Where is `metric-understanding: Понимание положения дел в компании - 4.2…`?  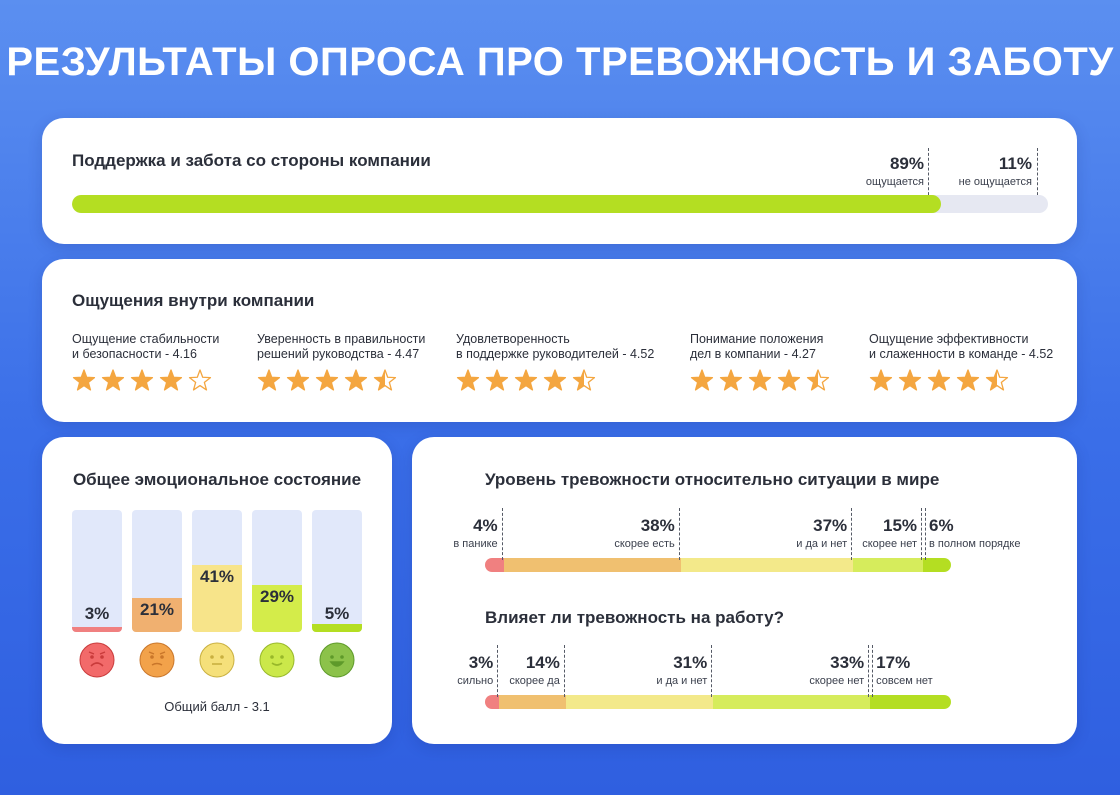
metric-understanding: Понимание положения дел в компании - 4.2… is located at coordinates (790, 347).